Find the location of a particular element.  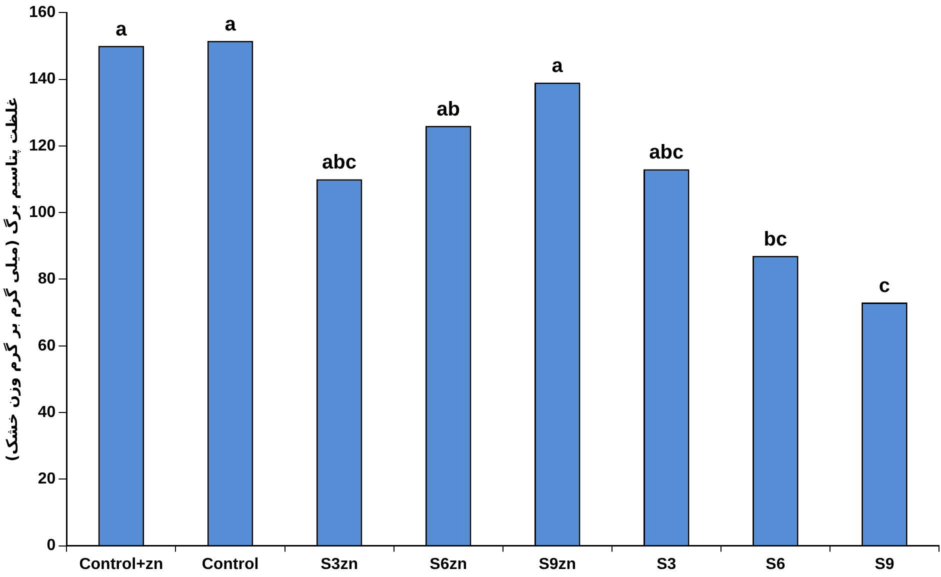

y-tick-label: 40 is located at coordinates (47, 412).